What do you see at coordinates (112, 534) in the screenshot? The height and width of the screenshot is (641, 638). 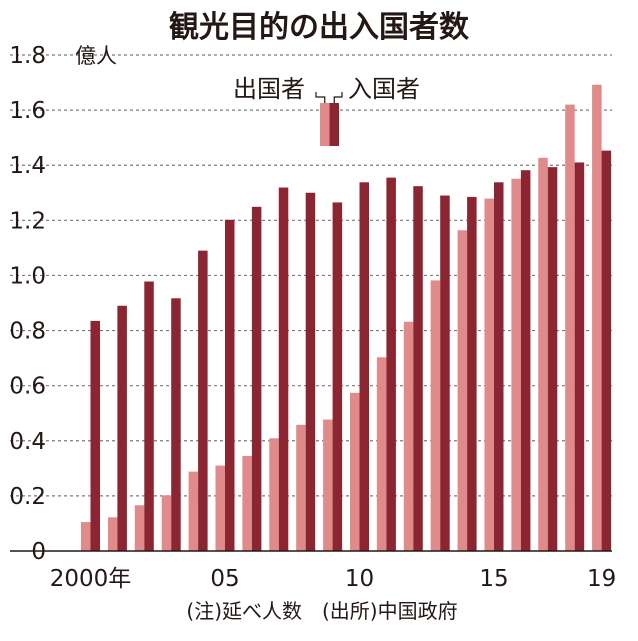 I see `bar-outbound-2001` at bounding box center [112, 534].